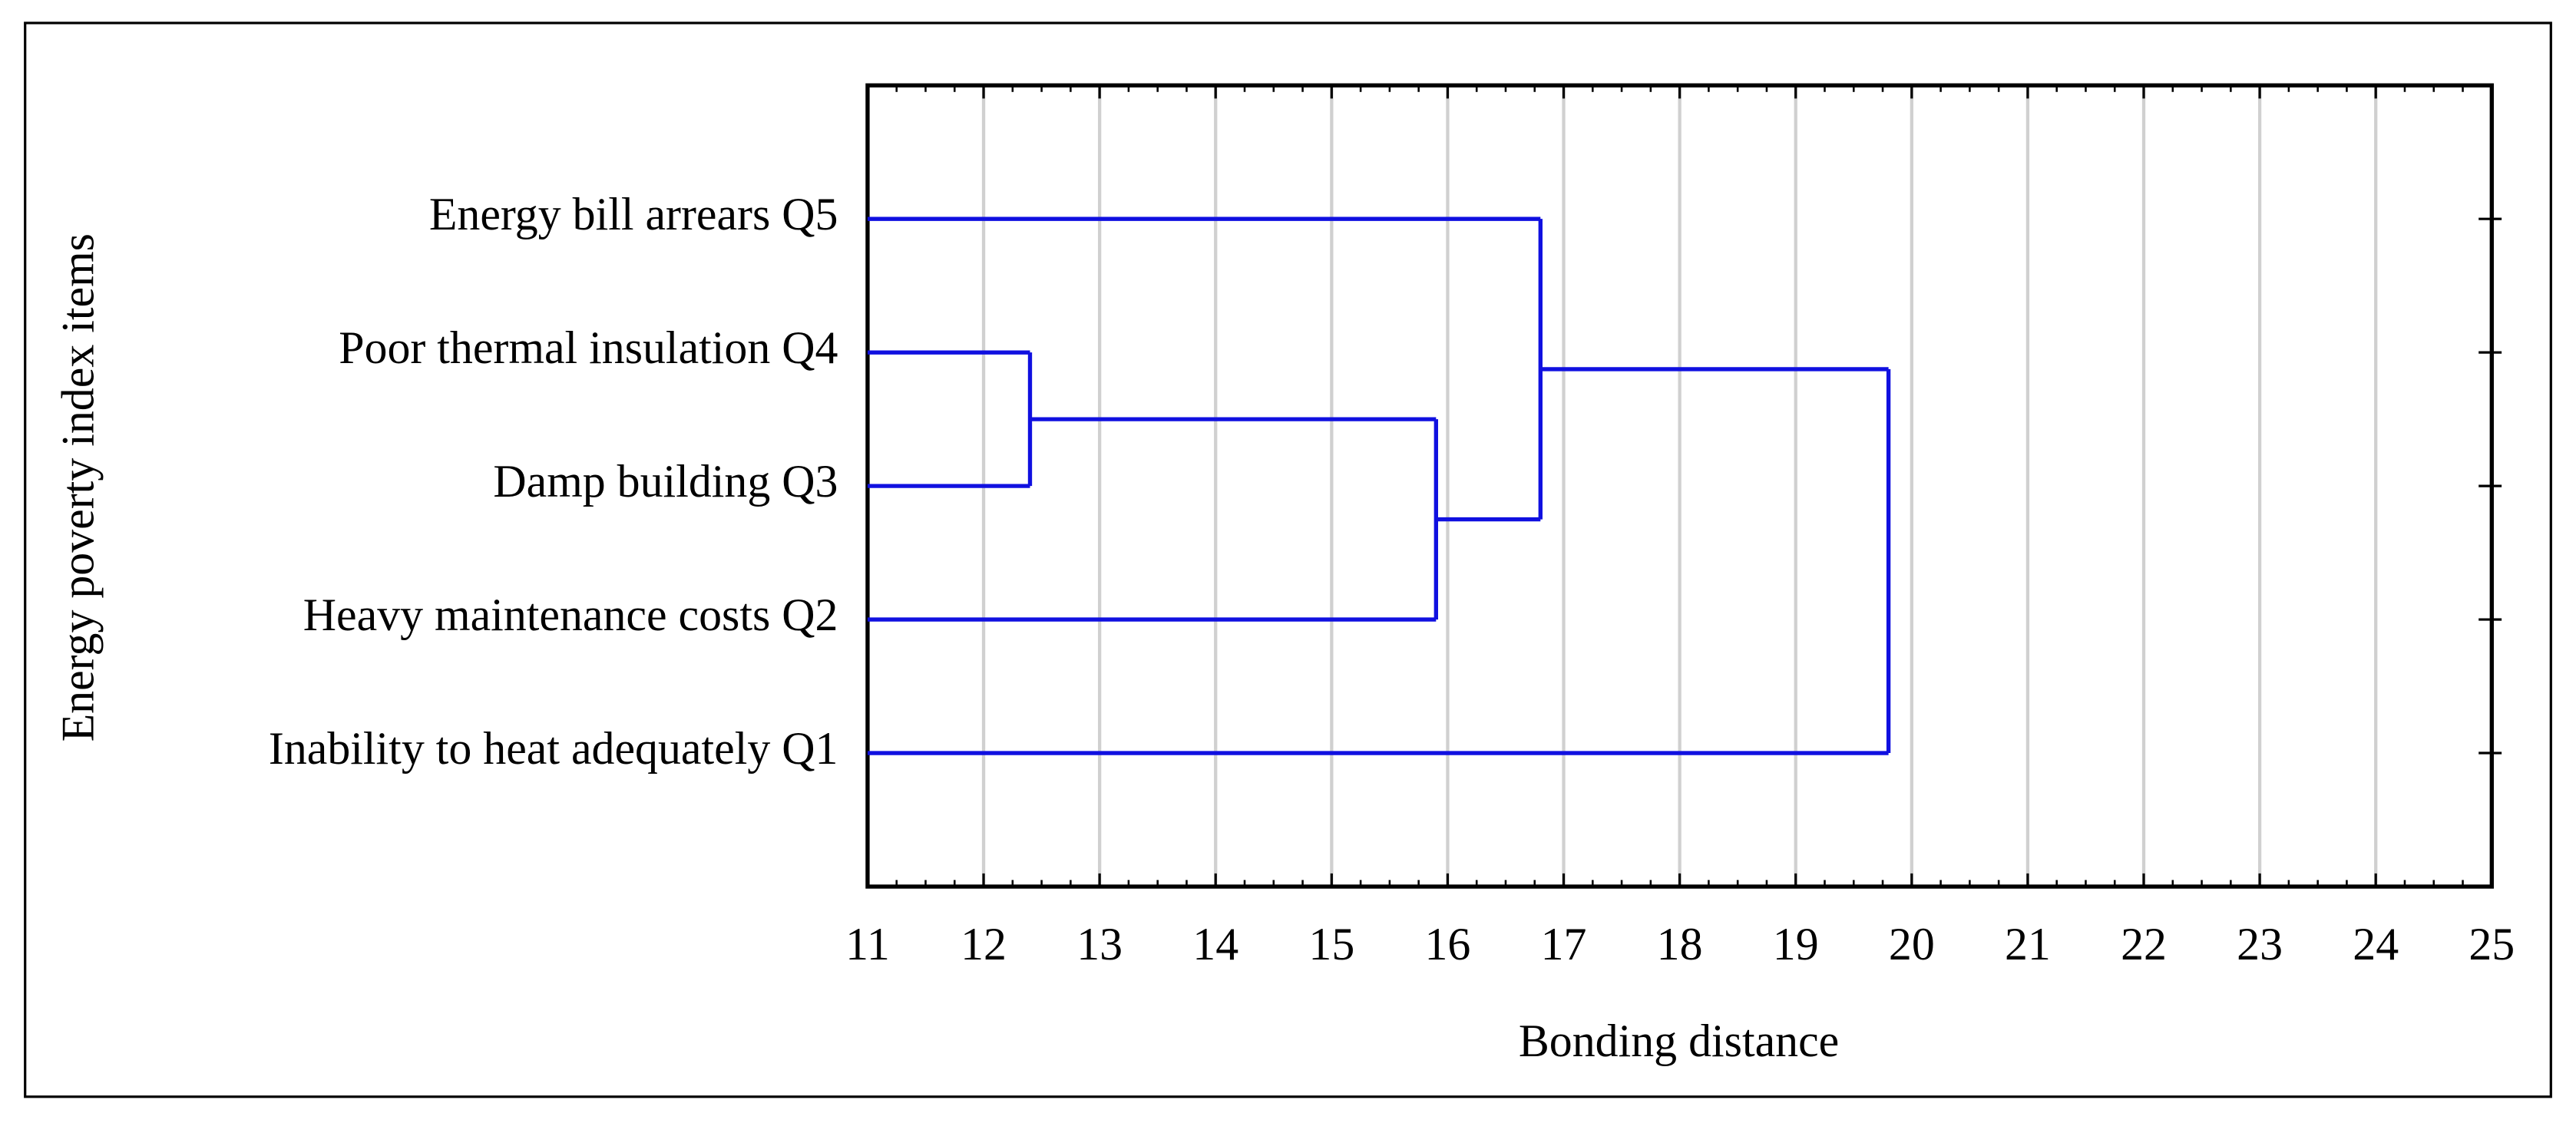 This screenshot has height=1123, width=2576. I want to click on x-tick-label: 22, so click(2144, 944).